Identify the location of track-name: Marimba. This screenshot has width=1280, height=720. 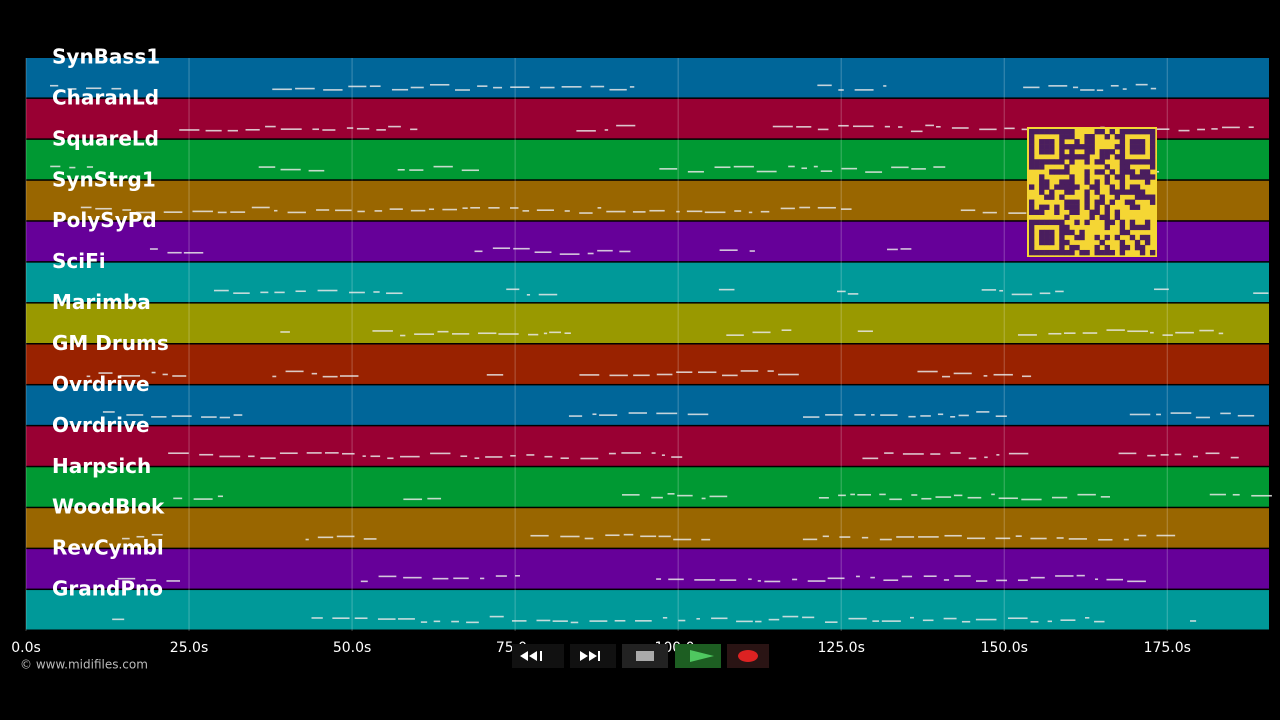
(101, 302).